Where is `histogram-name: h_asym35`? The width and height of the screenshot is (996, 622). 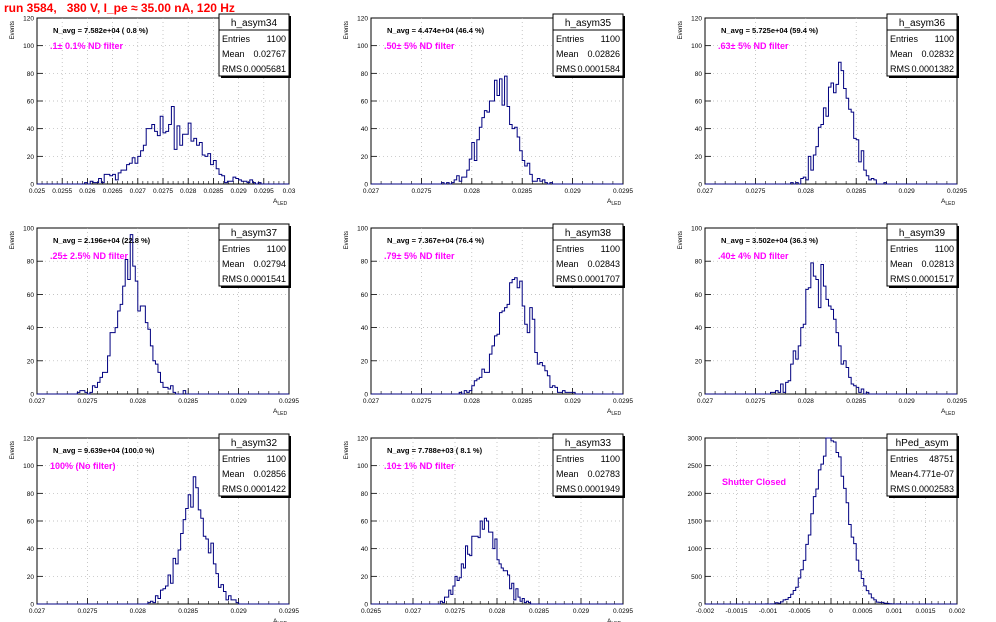 histogram-name: h_asym35 is located at coordinates (588, 23).